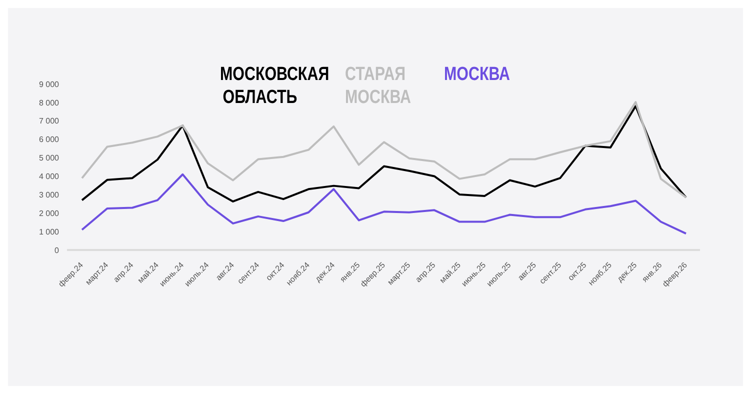 Image resolution: width=751 pixels, height=394 pixels. What do you see at coordinates (49, 231) in the screenshot?
I see `y-tick-label: 1 000` at bounding box center [49, 231].